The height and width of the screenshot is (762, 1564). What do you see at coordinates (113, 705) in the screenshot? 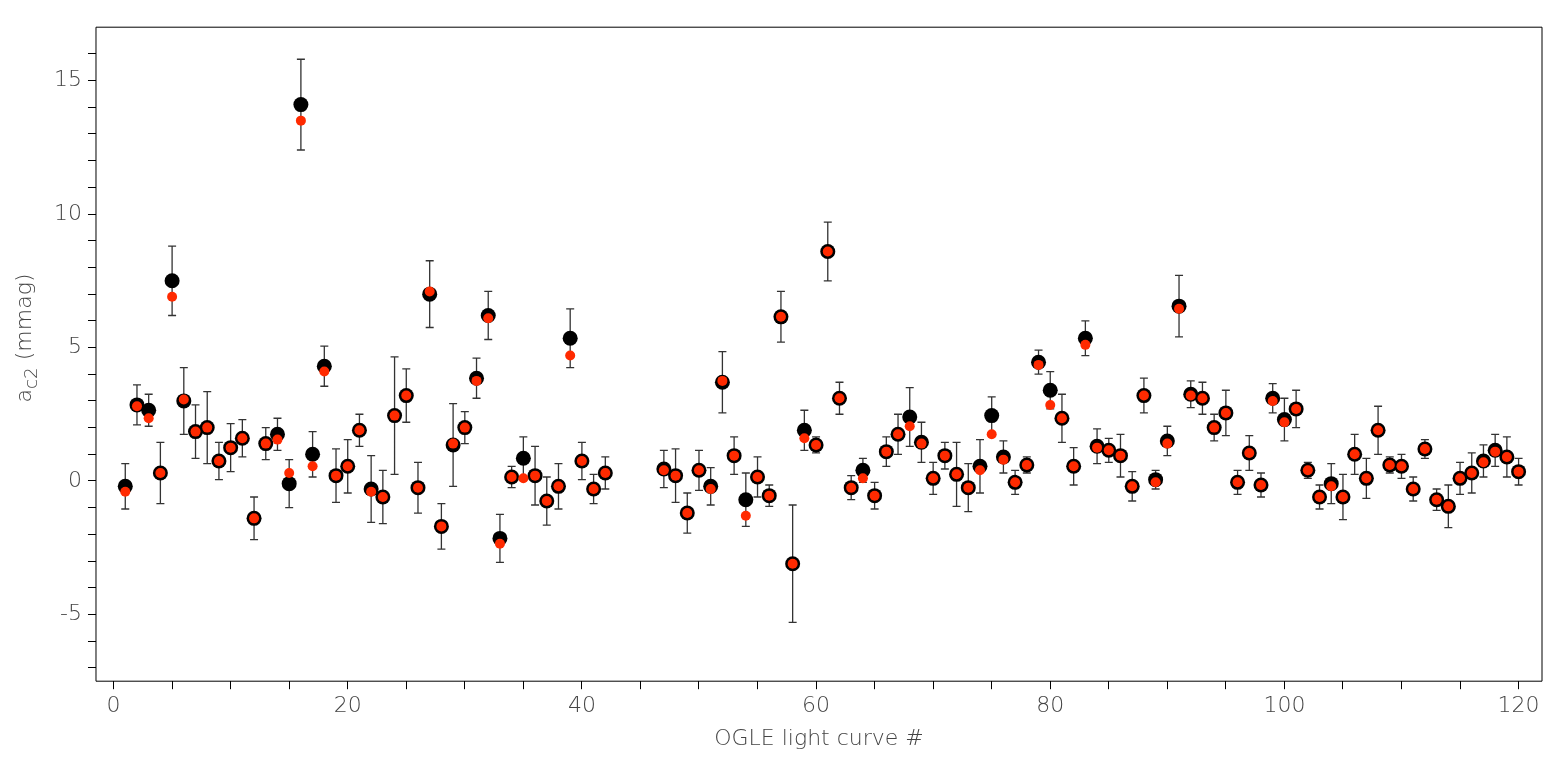
I see `x-tick-label: 0` at bounding box center [113, 705].